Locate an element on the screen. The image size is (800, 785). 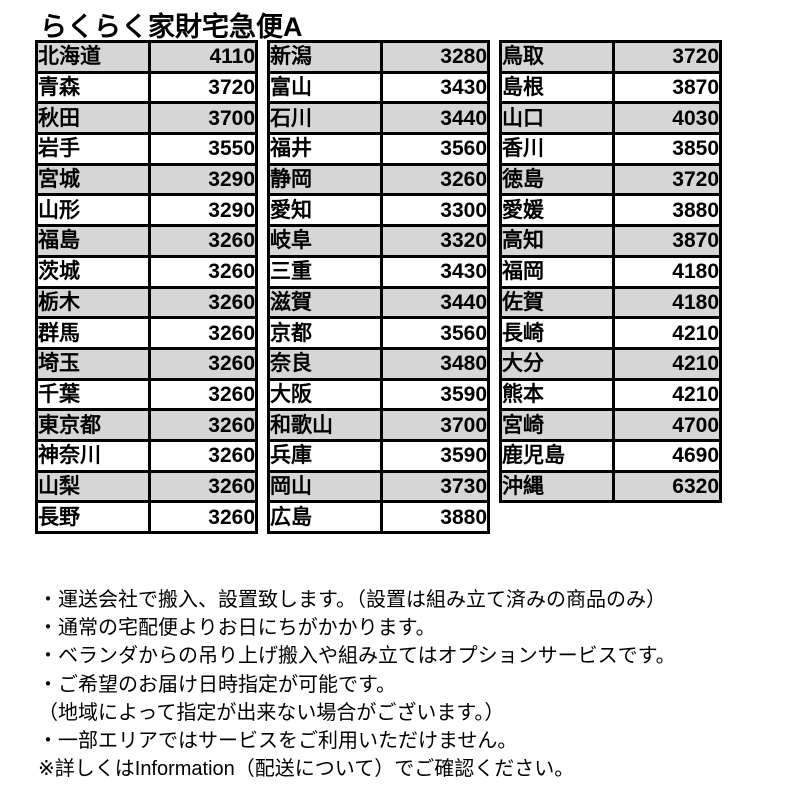
note-line: ・一部エリアではサービスをご利用いただけません。 is located at coordinates (278, 741).